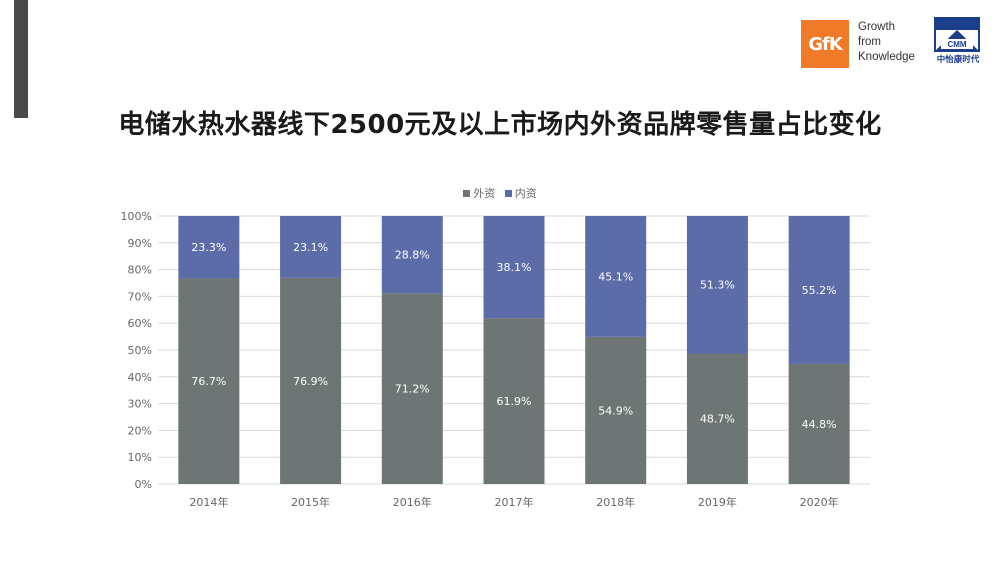 This screenshot has height=563, width=1000. What do you see at coordinates (140, 430) in the screenshot?
I see `y-tick-label: 20%` at bounding box center [140, 430].